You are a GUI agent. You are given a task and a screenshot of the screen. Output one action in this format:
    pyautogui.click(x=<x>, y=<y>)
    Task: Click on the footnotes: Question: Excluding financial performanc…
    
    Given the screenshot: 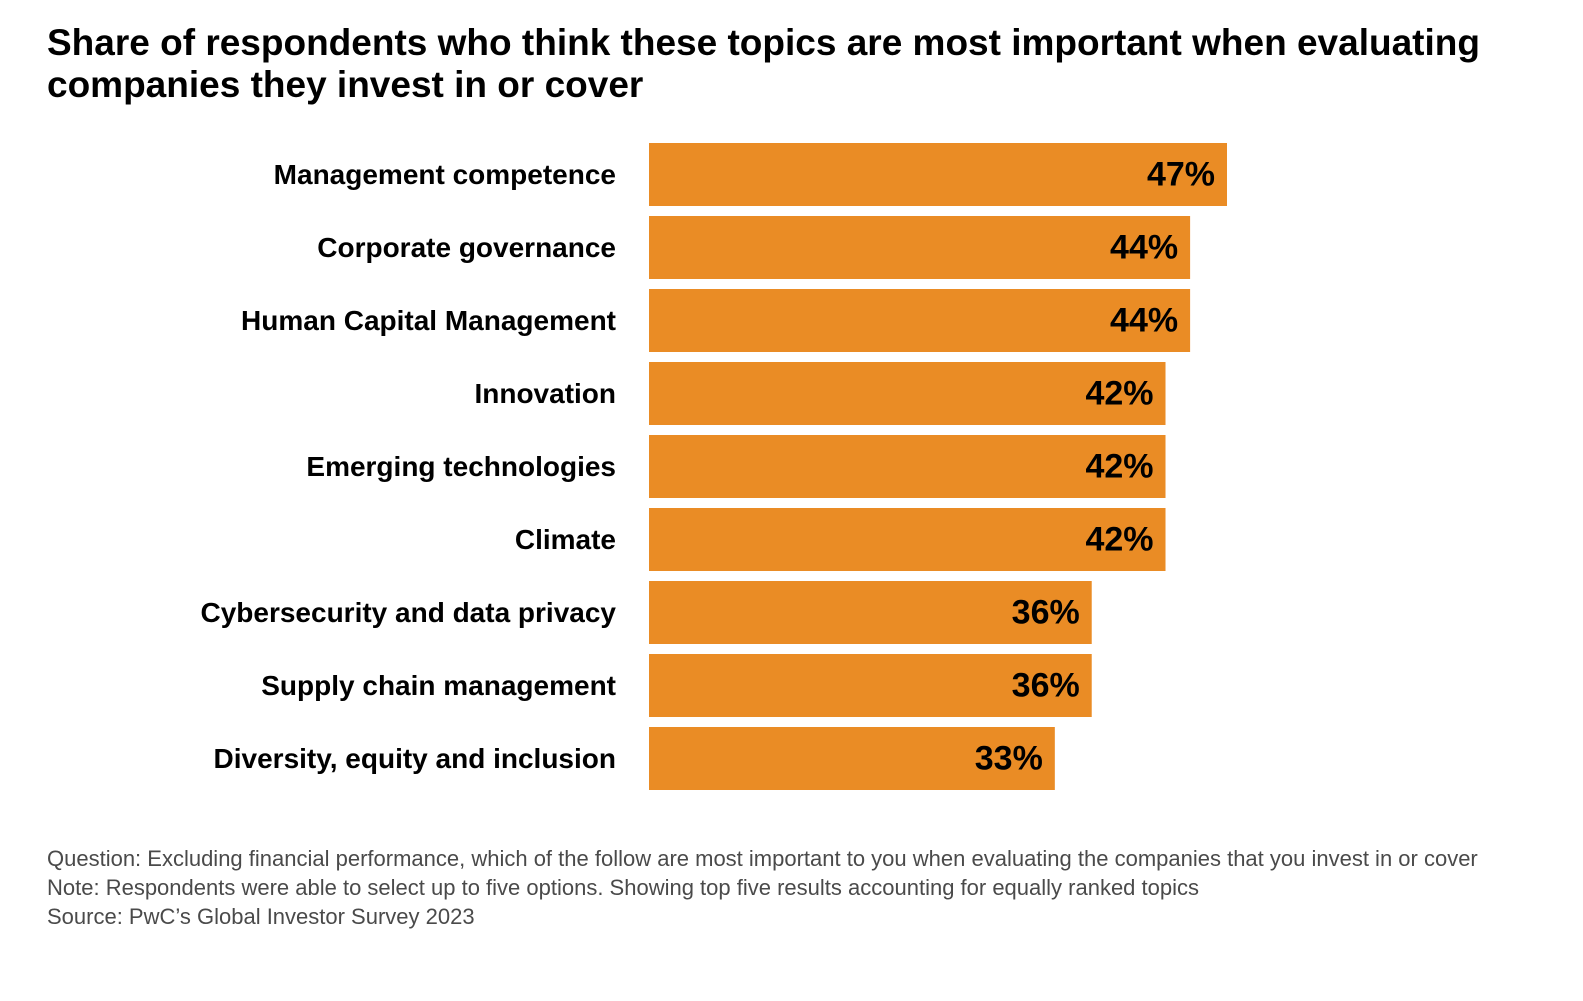 What is the action you would take?
    pyautogui.click(x=777, y=887)
    